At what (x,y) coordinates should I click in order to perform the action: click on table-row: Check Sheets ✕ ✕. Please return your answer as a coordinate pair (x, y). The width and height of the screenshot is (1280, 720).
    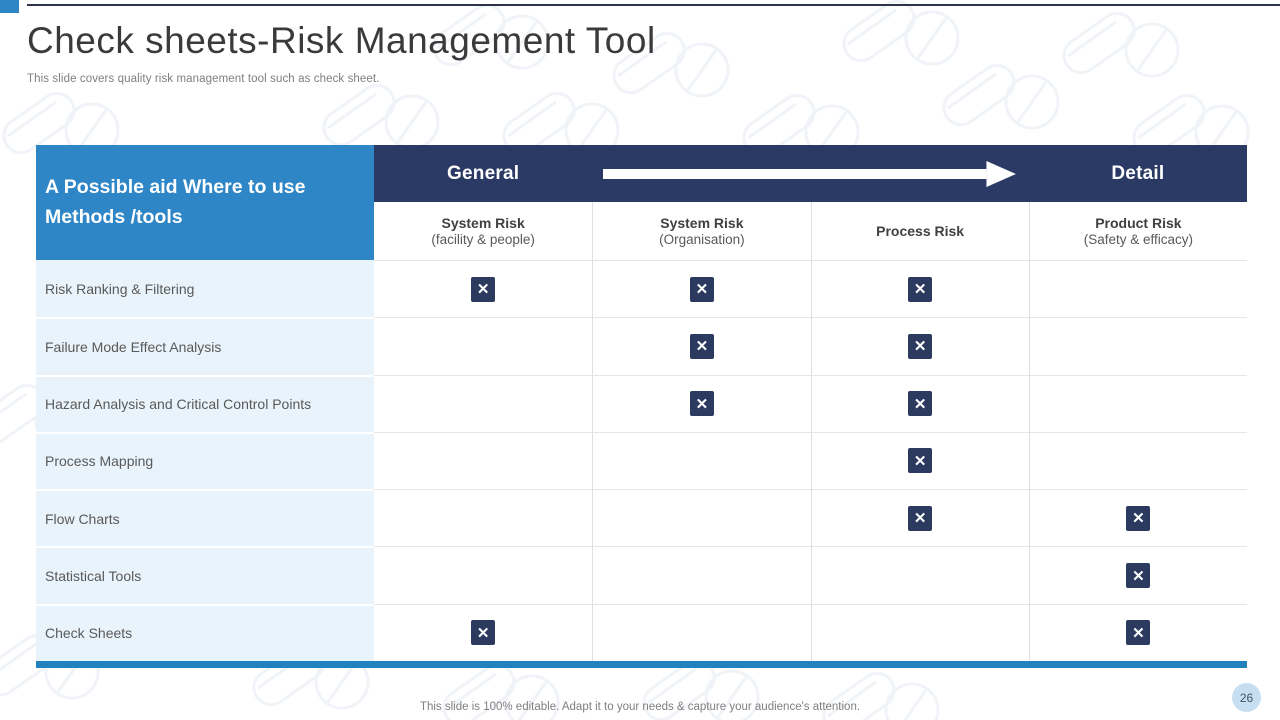
    Looking at the image, I should click on (641, 632).